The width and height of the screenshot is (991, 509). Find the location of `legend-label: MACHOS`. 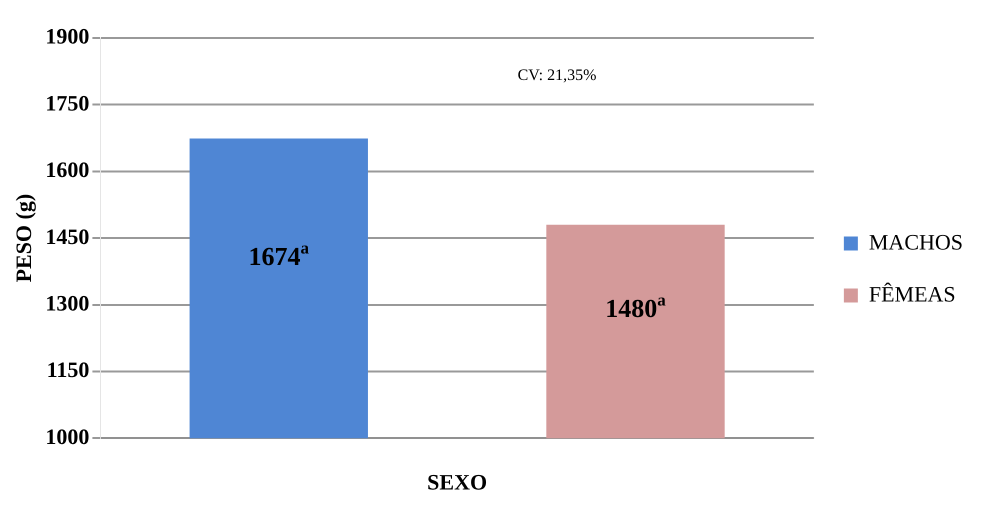

legend-label: MACHOS is located at coordinates (916, 241).